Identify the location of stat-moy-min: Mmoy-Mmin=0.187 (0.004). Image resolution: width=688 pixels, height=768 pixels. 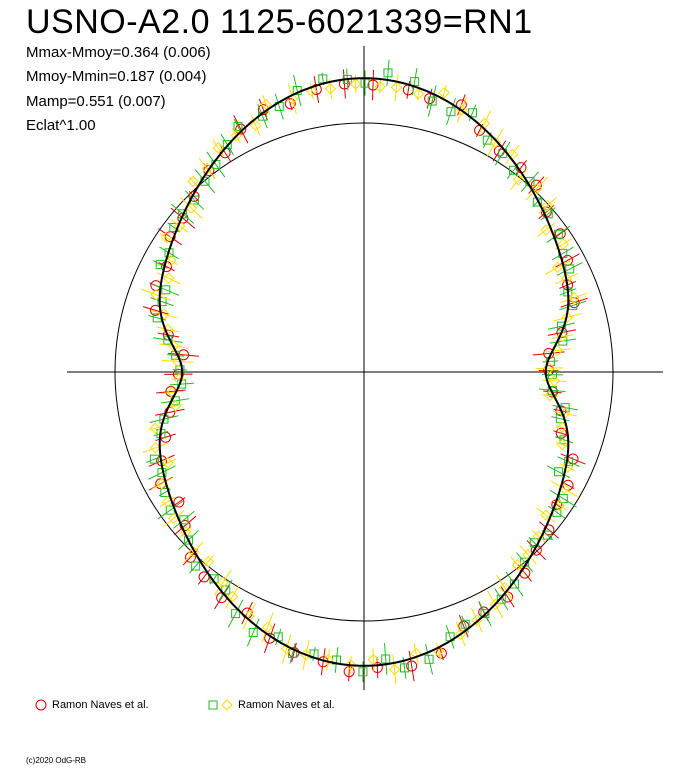
(116, 76).